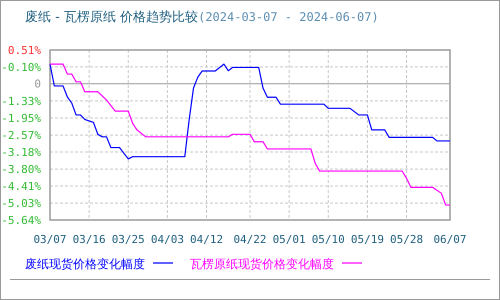  What do you see at coordinates (289, 239) in the screenshot?
I see `x-tick-label: 05/01` at bounding box center [289, 239].